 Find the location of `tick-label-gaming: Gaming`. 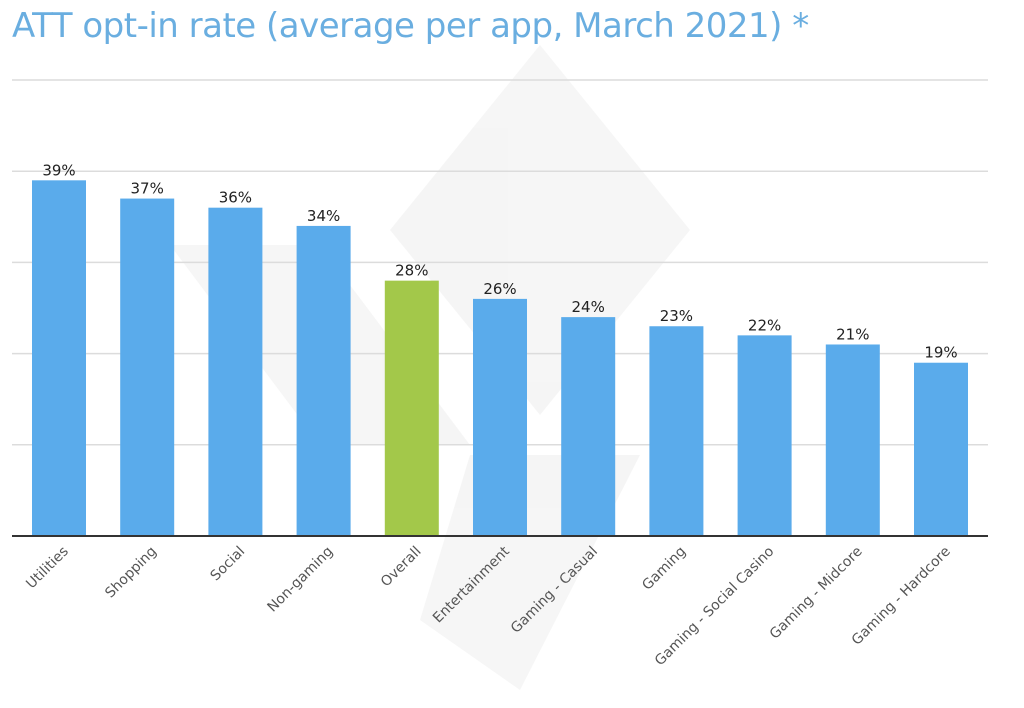

tick-label-gaming: Gaming is located at coordinates (664, 569).